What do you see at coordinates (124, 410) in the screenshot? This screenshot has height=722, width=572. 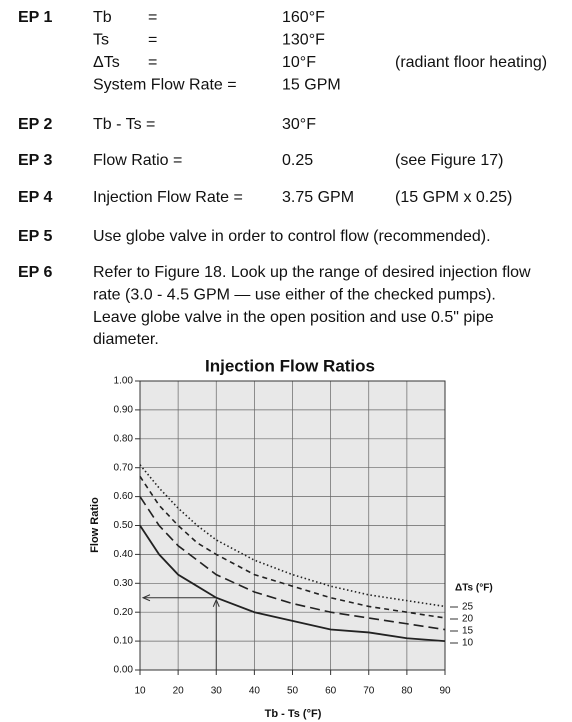 I see `y-tick-label: 0.90` at bounding box center [124, 410].